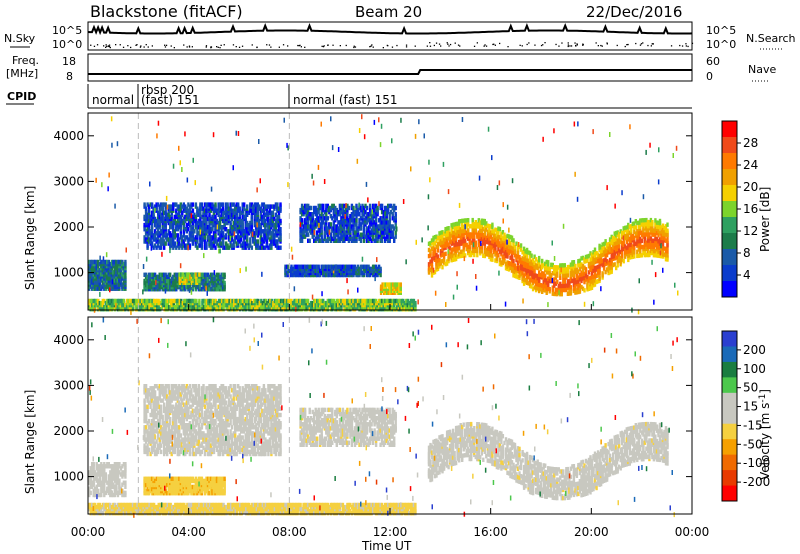 This screenshot has width=800, height=554. Describe the element at coordinates (391, 68) in the screenshot. I see `freq-panel: Freq. [MHz] 18 8 Nave 60 0` at that location.